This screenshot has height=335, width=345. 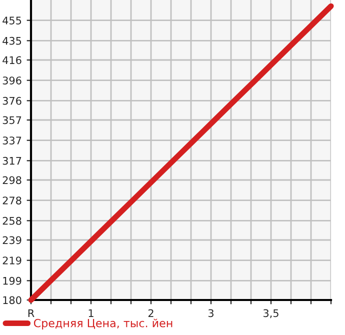 I want to click on y-tick-label: 298, so click(x=12, y=180).